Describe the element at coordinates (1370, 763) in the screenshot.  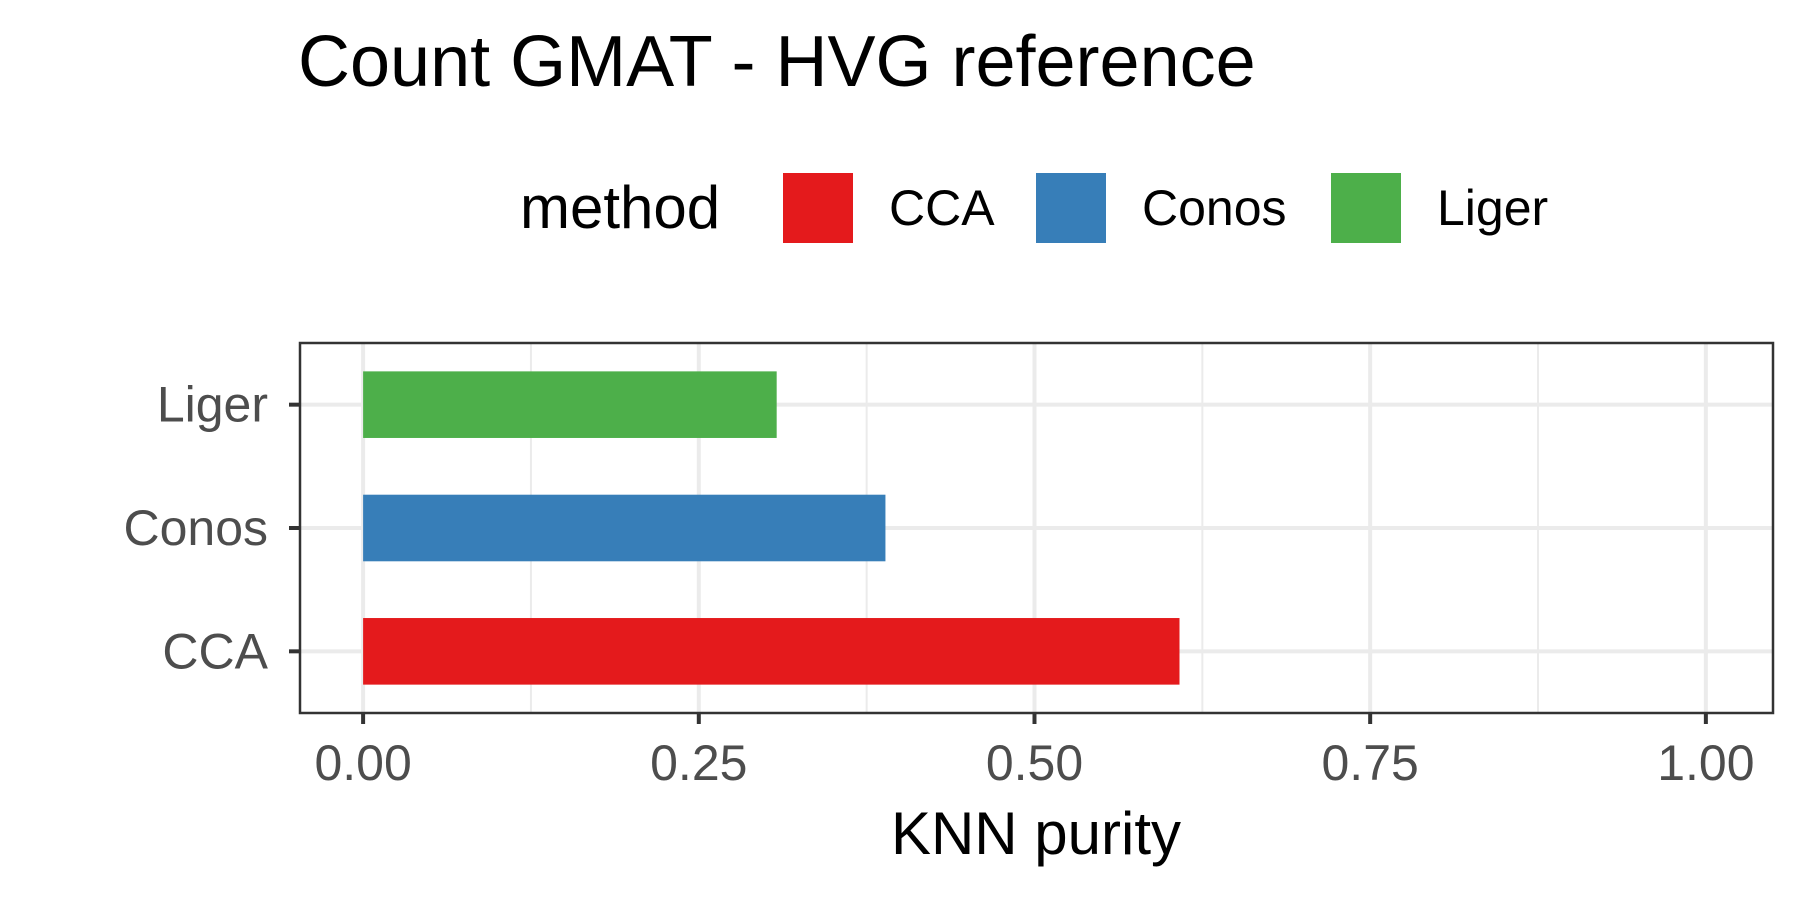
I see `x-tick-label: 0.75` at that location.